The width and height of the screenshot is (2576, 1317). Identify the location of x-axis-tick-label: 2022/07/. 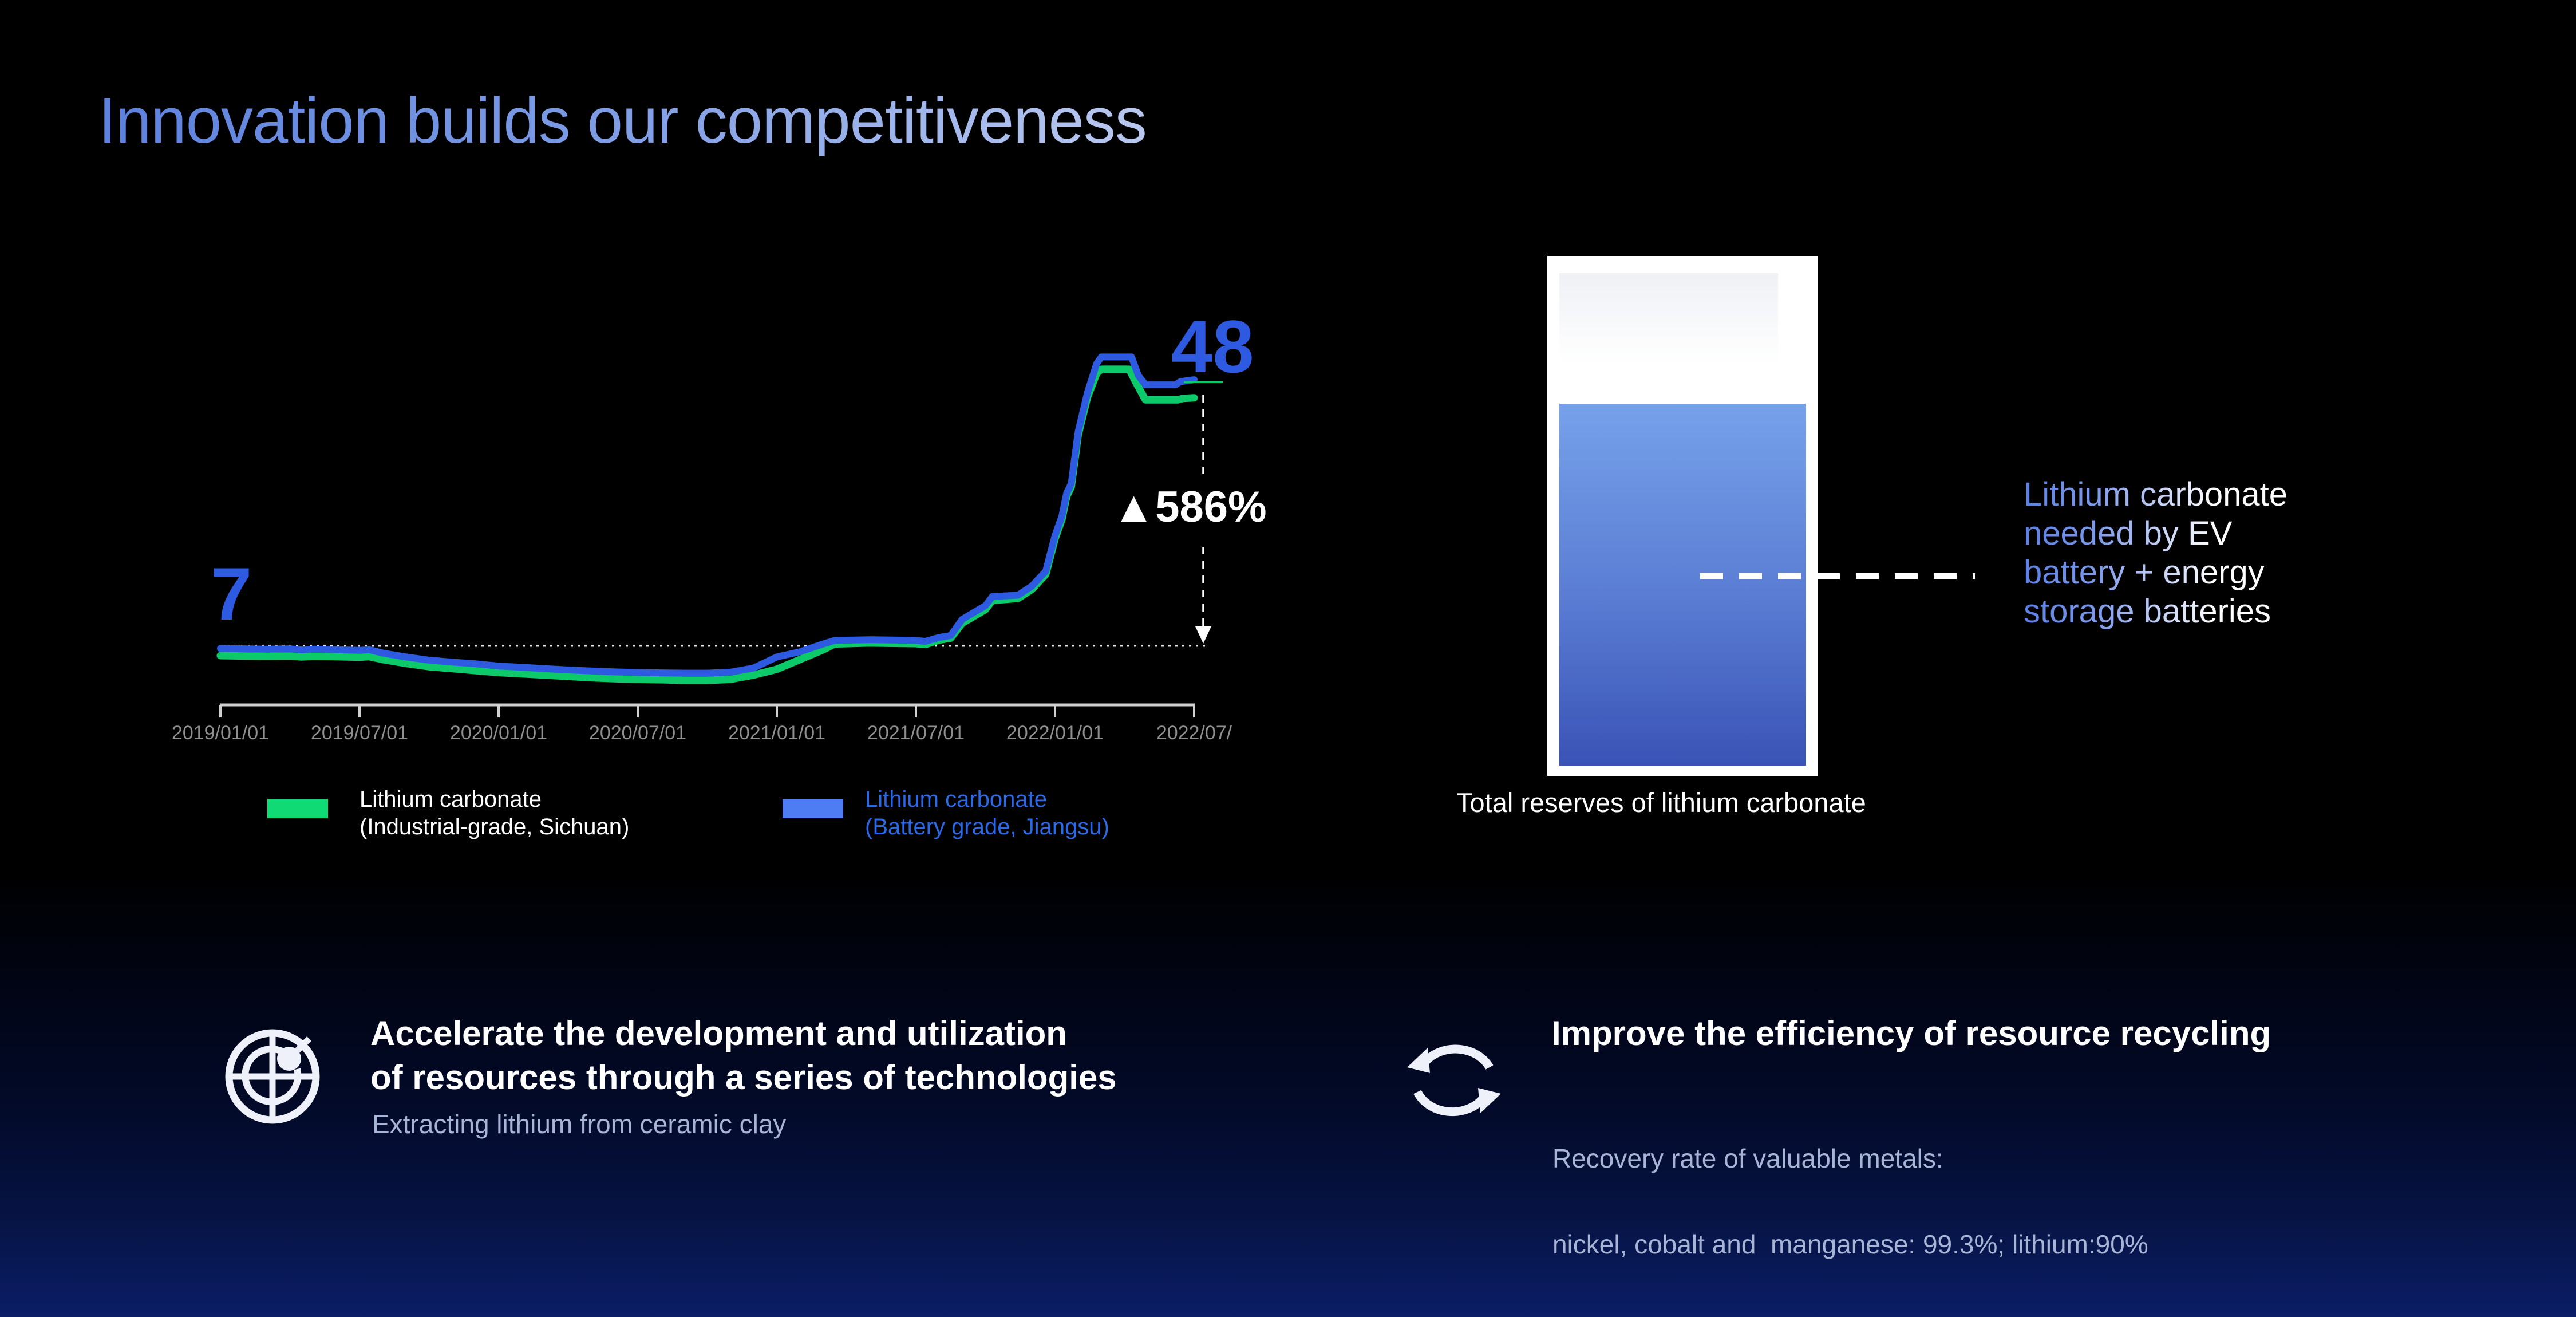
(1194, 733).